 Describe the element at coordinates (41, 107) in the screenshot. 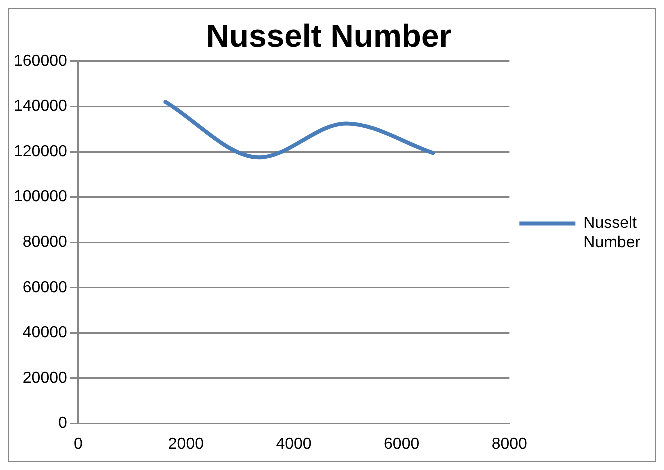

I see `y-tick-label: 140000` at that location.